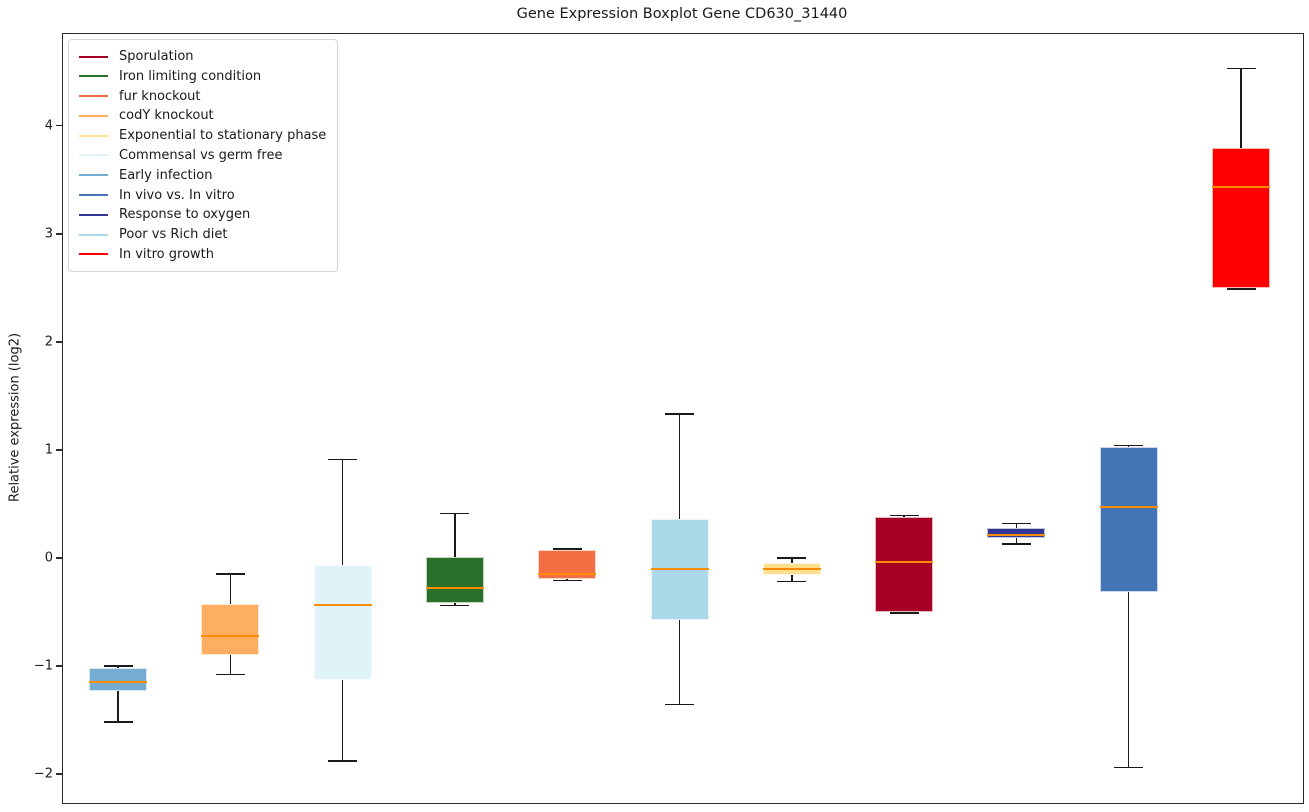  What do you see at coordinates (230, 674) in the screenshot?
I see `whisker-cap-bottom-cody-knockout` at bounding box center [230, 674].